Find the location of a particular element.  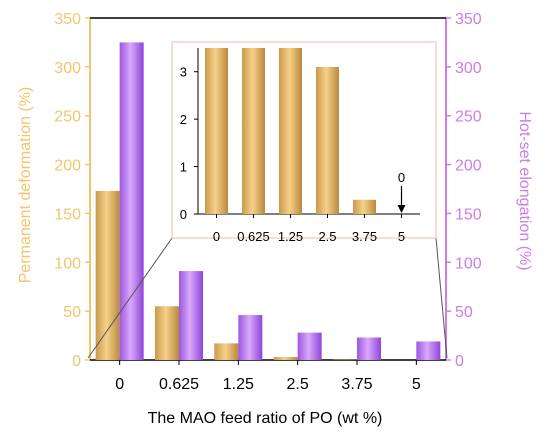

x-tick-label: 5 is located at coordinates (416, 384).